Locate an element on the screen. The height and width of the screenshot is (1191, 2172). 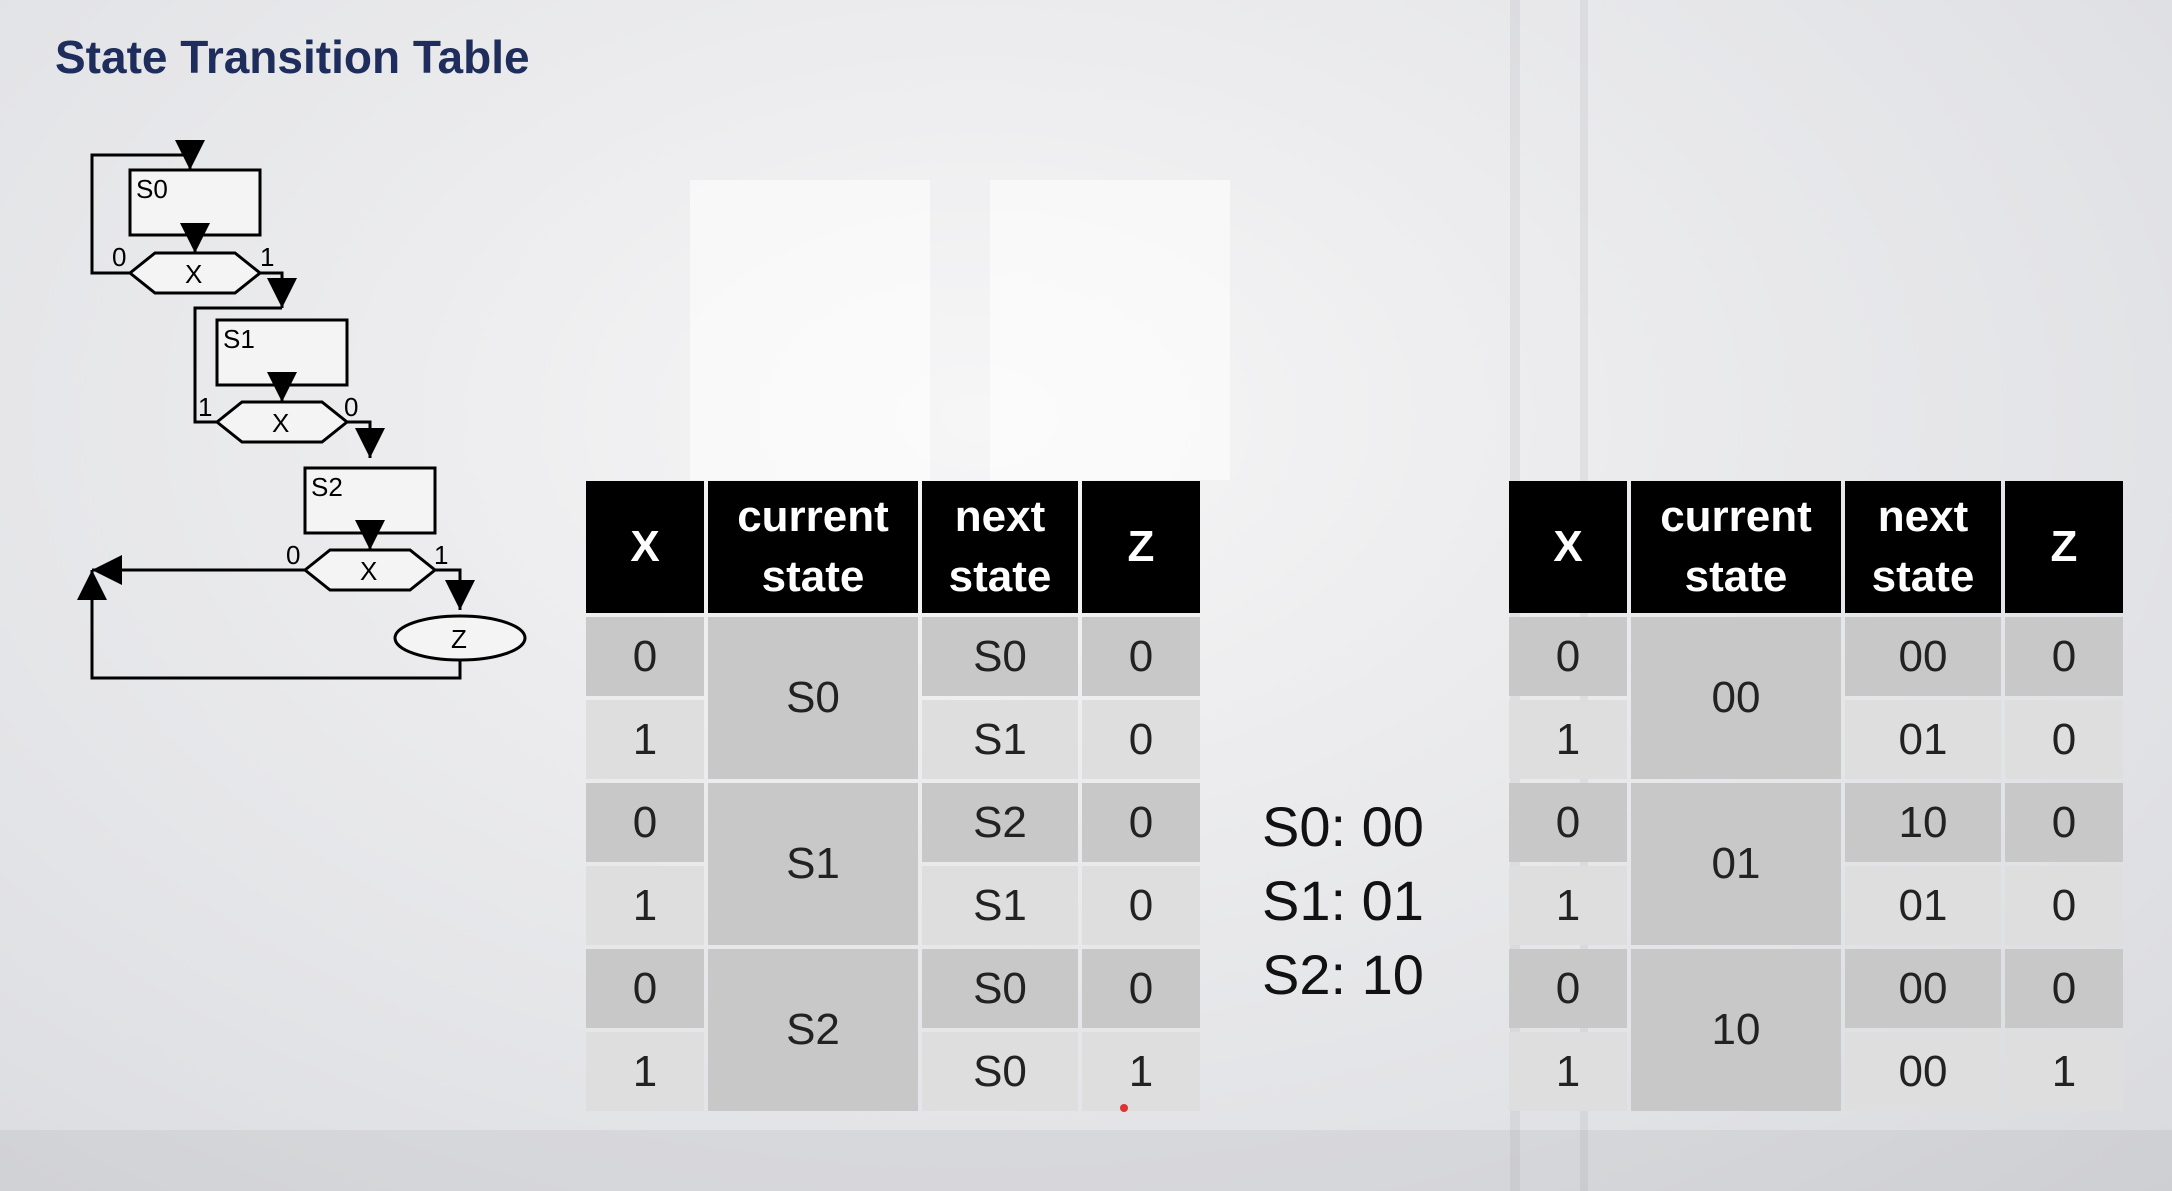
output-label-z: Z is located at coordinates (459, 639).